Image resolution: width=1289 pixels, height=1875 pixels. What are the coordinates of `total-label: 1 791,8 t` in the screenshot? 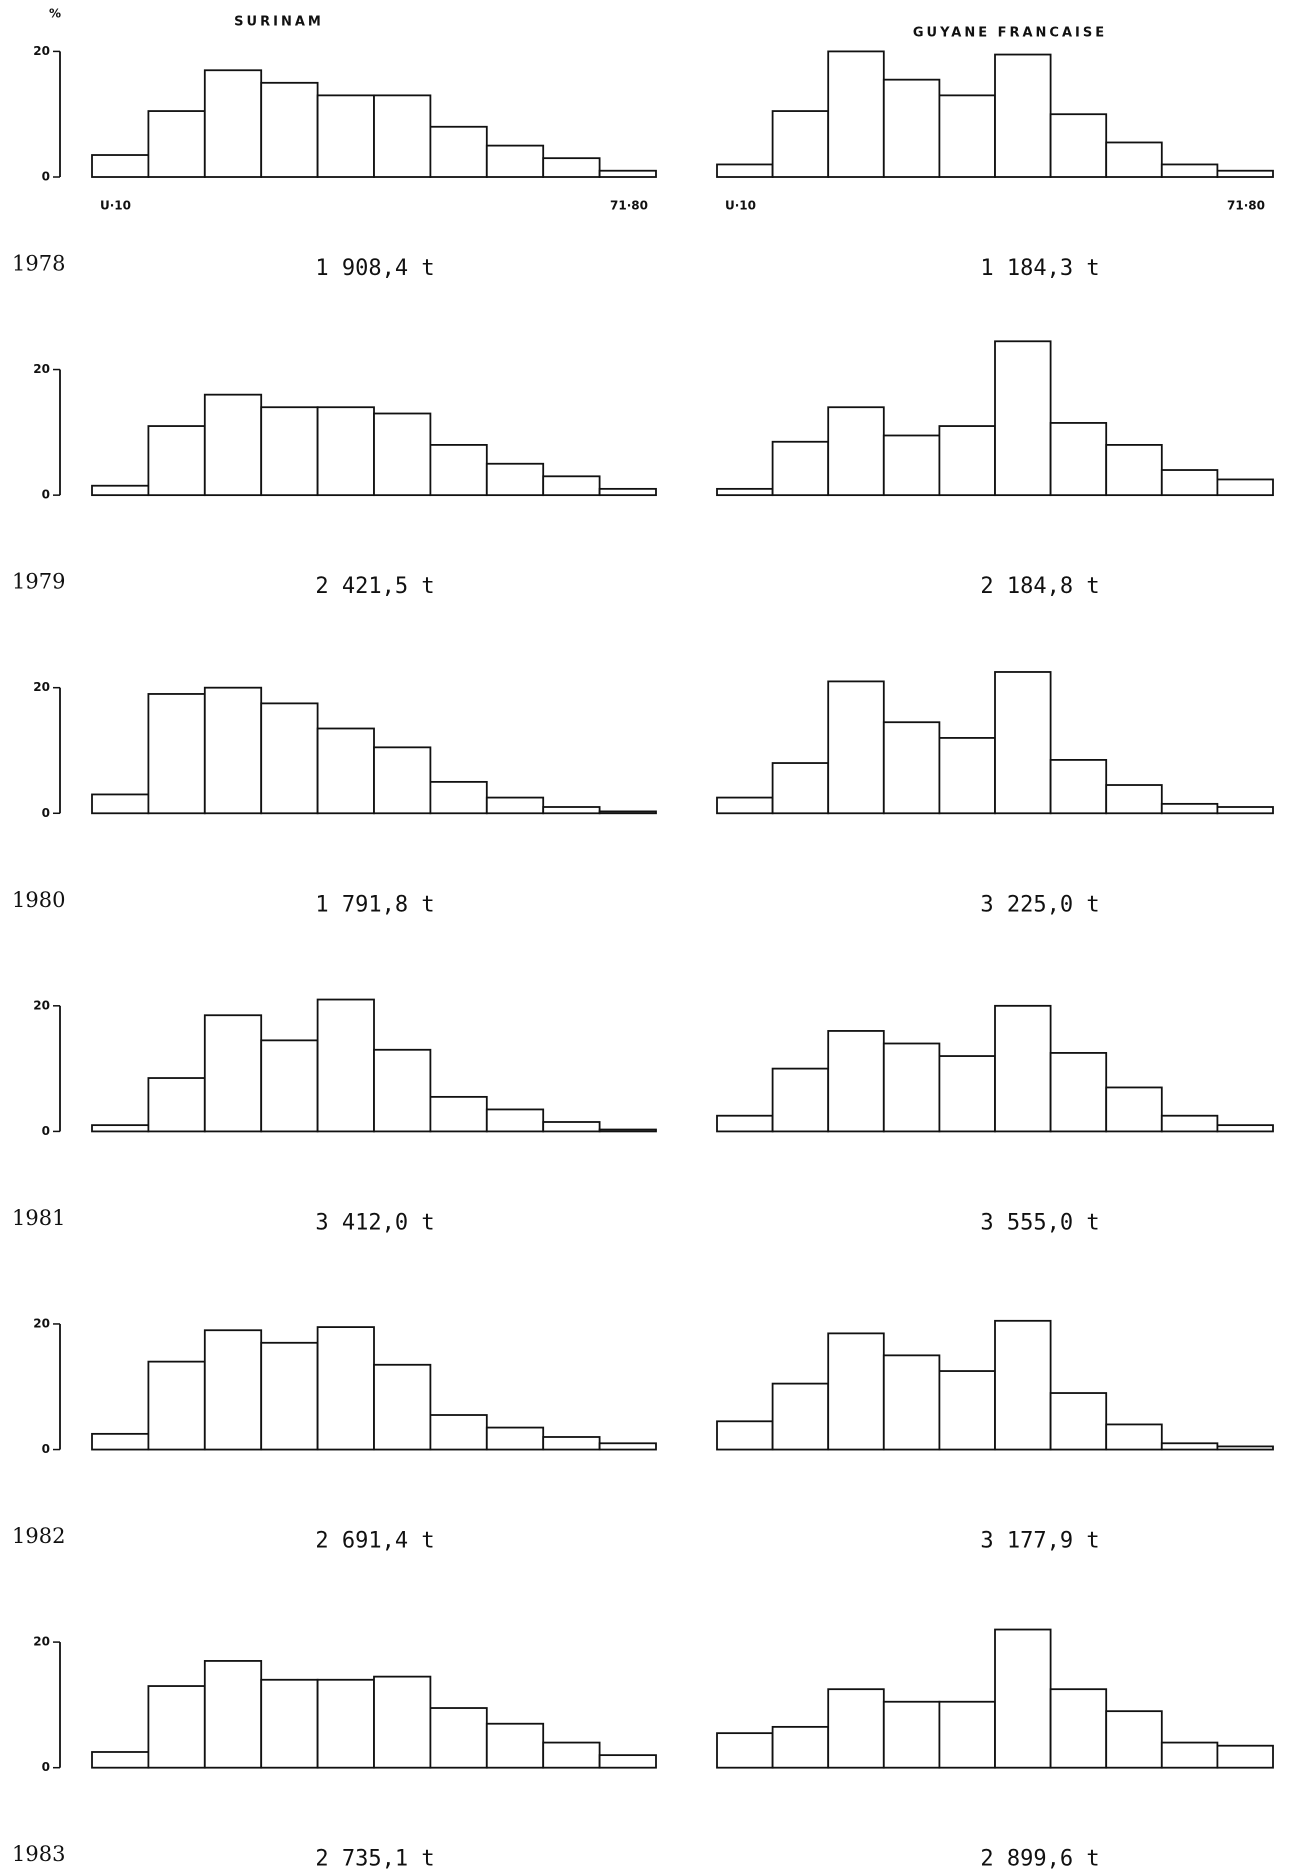 It's located at (374, 904).